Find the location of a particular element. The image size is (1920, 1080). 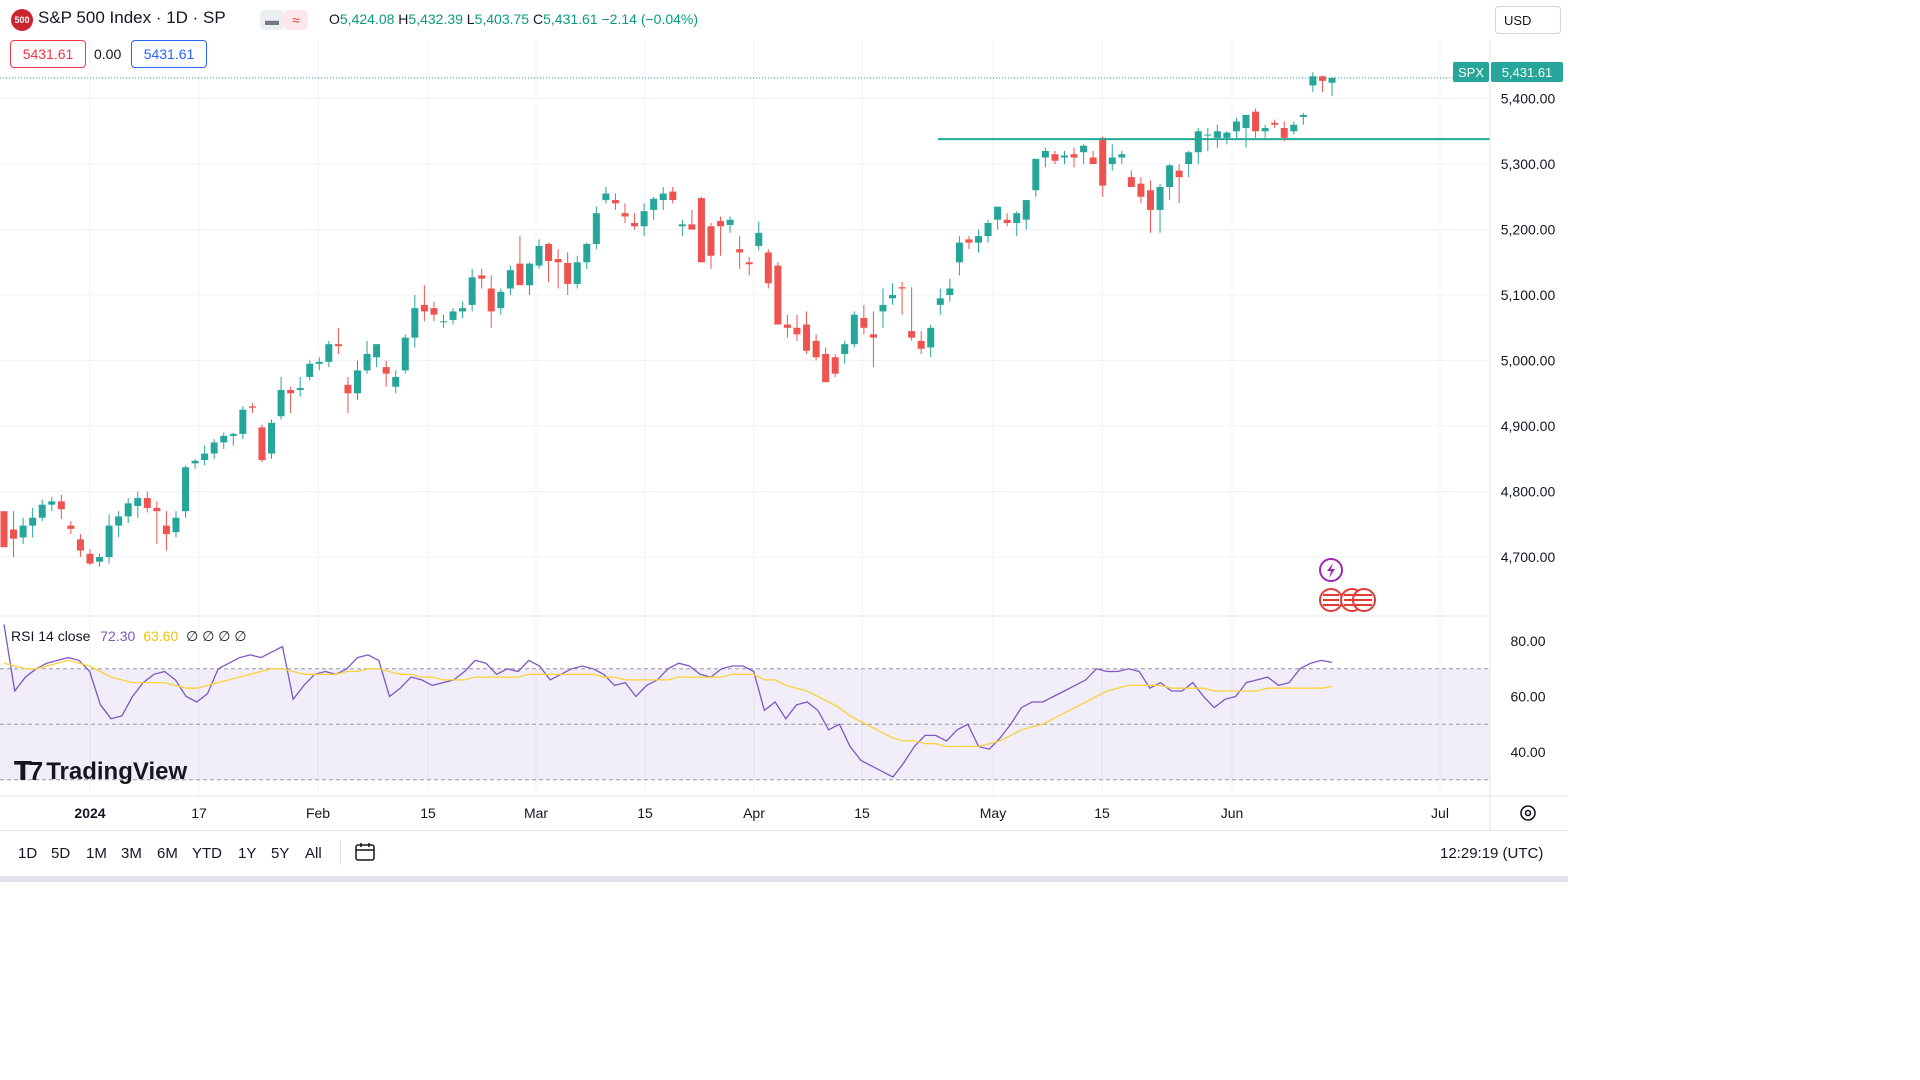

range-button-all: All is located at coordinates (313, 853).